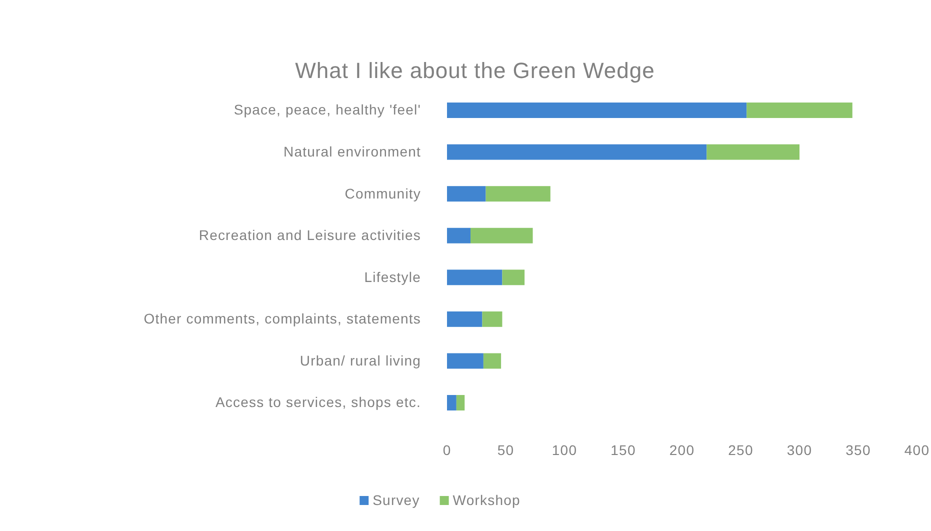  Describe the element at coordinates (352, 152) in the screenshot. I see `y-tick-label: Natural environment` at that location.